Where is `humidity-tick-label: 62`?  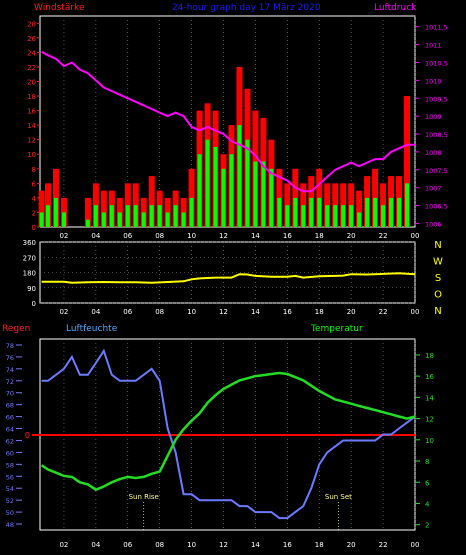
humidity-tick-label: 62 is located at coordinates (10, 441).